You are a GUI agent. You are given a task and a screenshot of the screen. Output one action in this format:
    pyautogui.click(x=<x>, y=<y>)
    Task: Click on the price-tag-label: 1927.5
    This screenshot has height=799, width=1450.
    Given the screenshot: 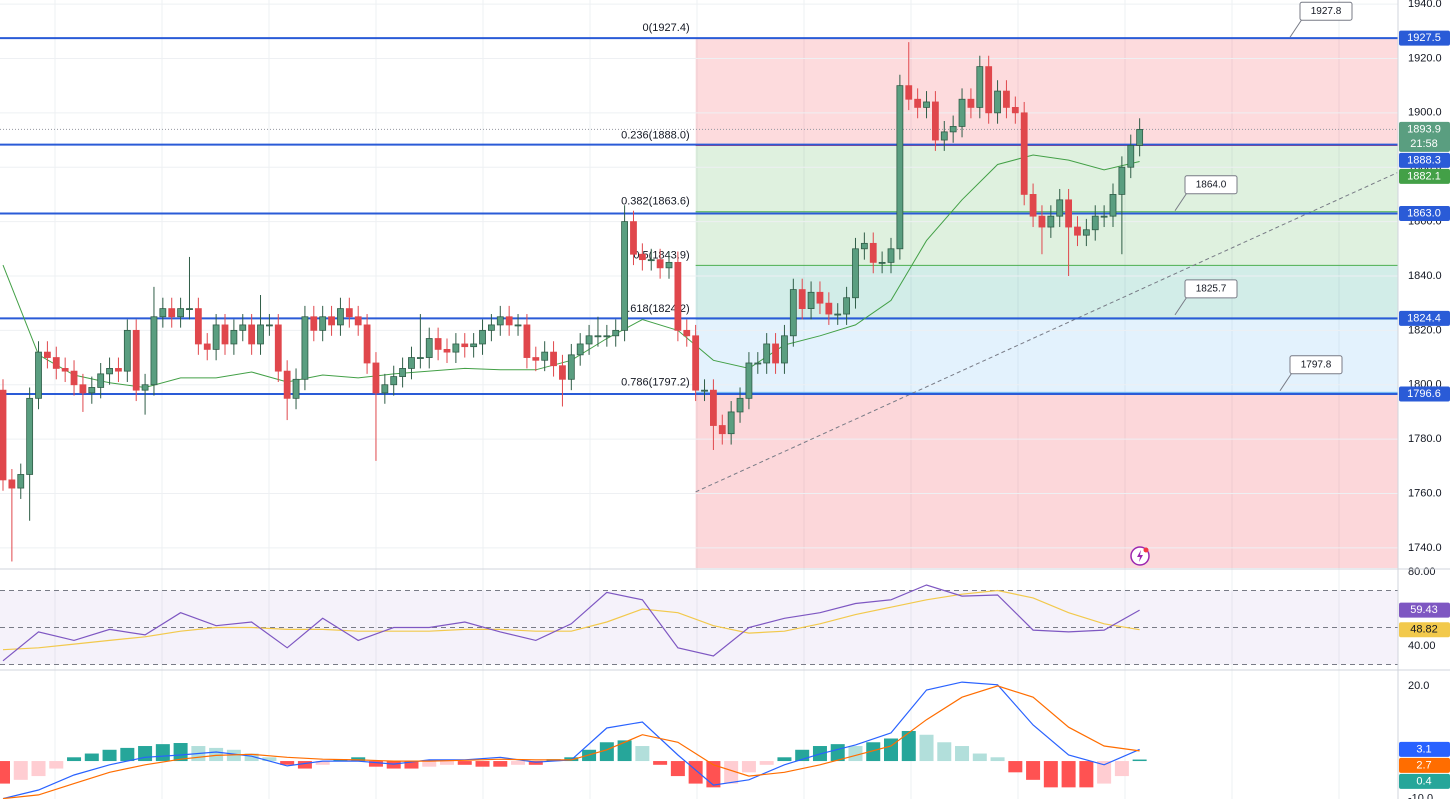 What is the action you would take?
    pyautogui.click(x=1424, y=38)
    